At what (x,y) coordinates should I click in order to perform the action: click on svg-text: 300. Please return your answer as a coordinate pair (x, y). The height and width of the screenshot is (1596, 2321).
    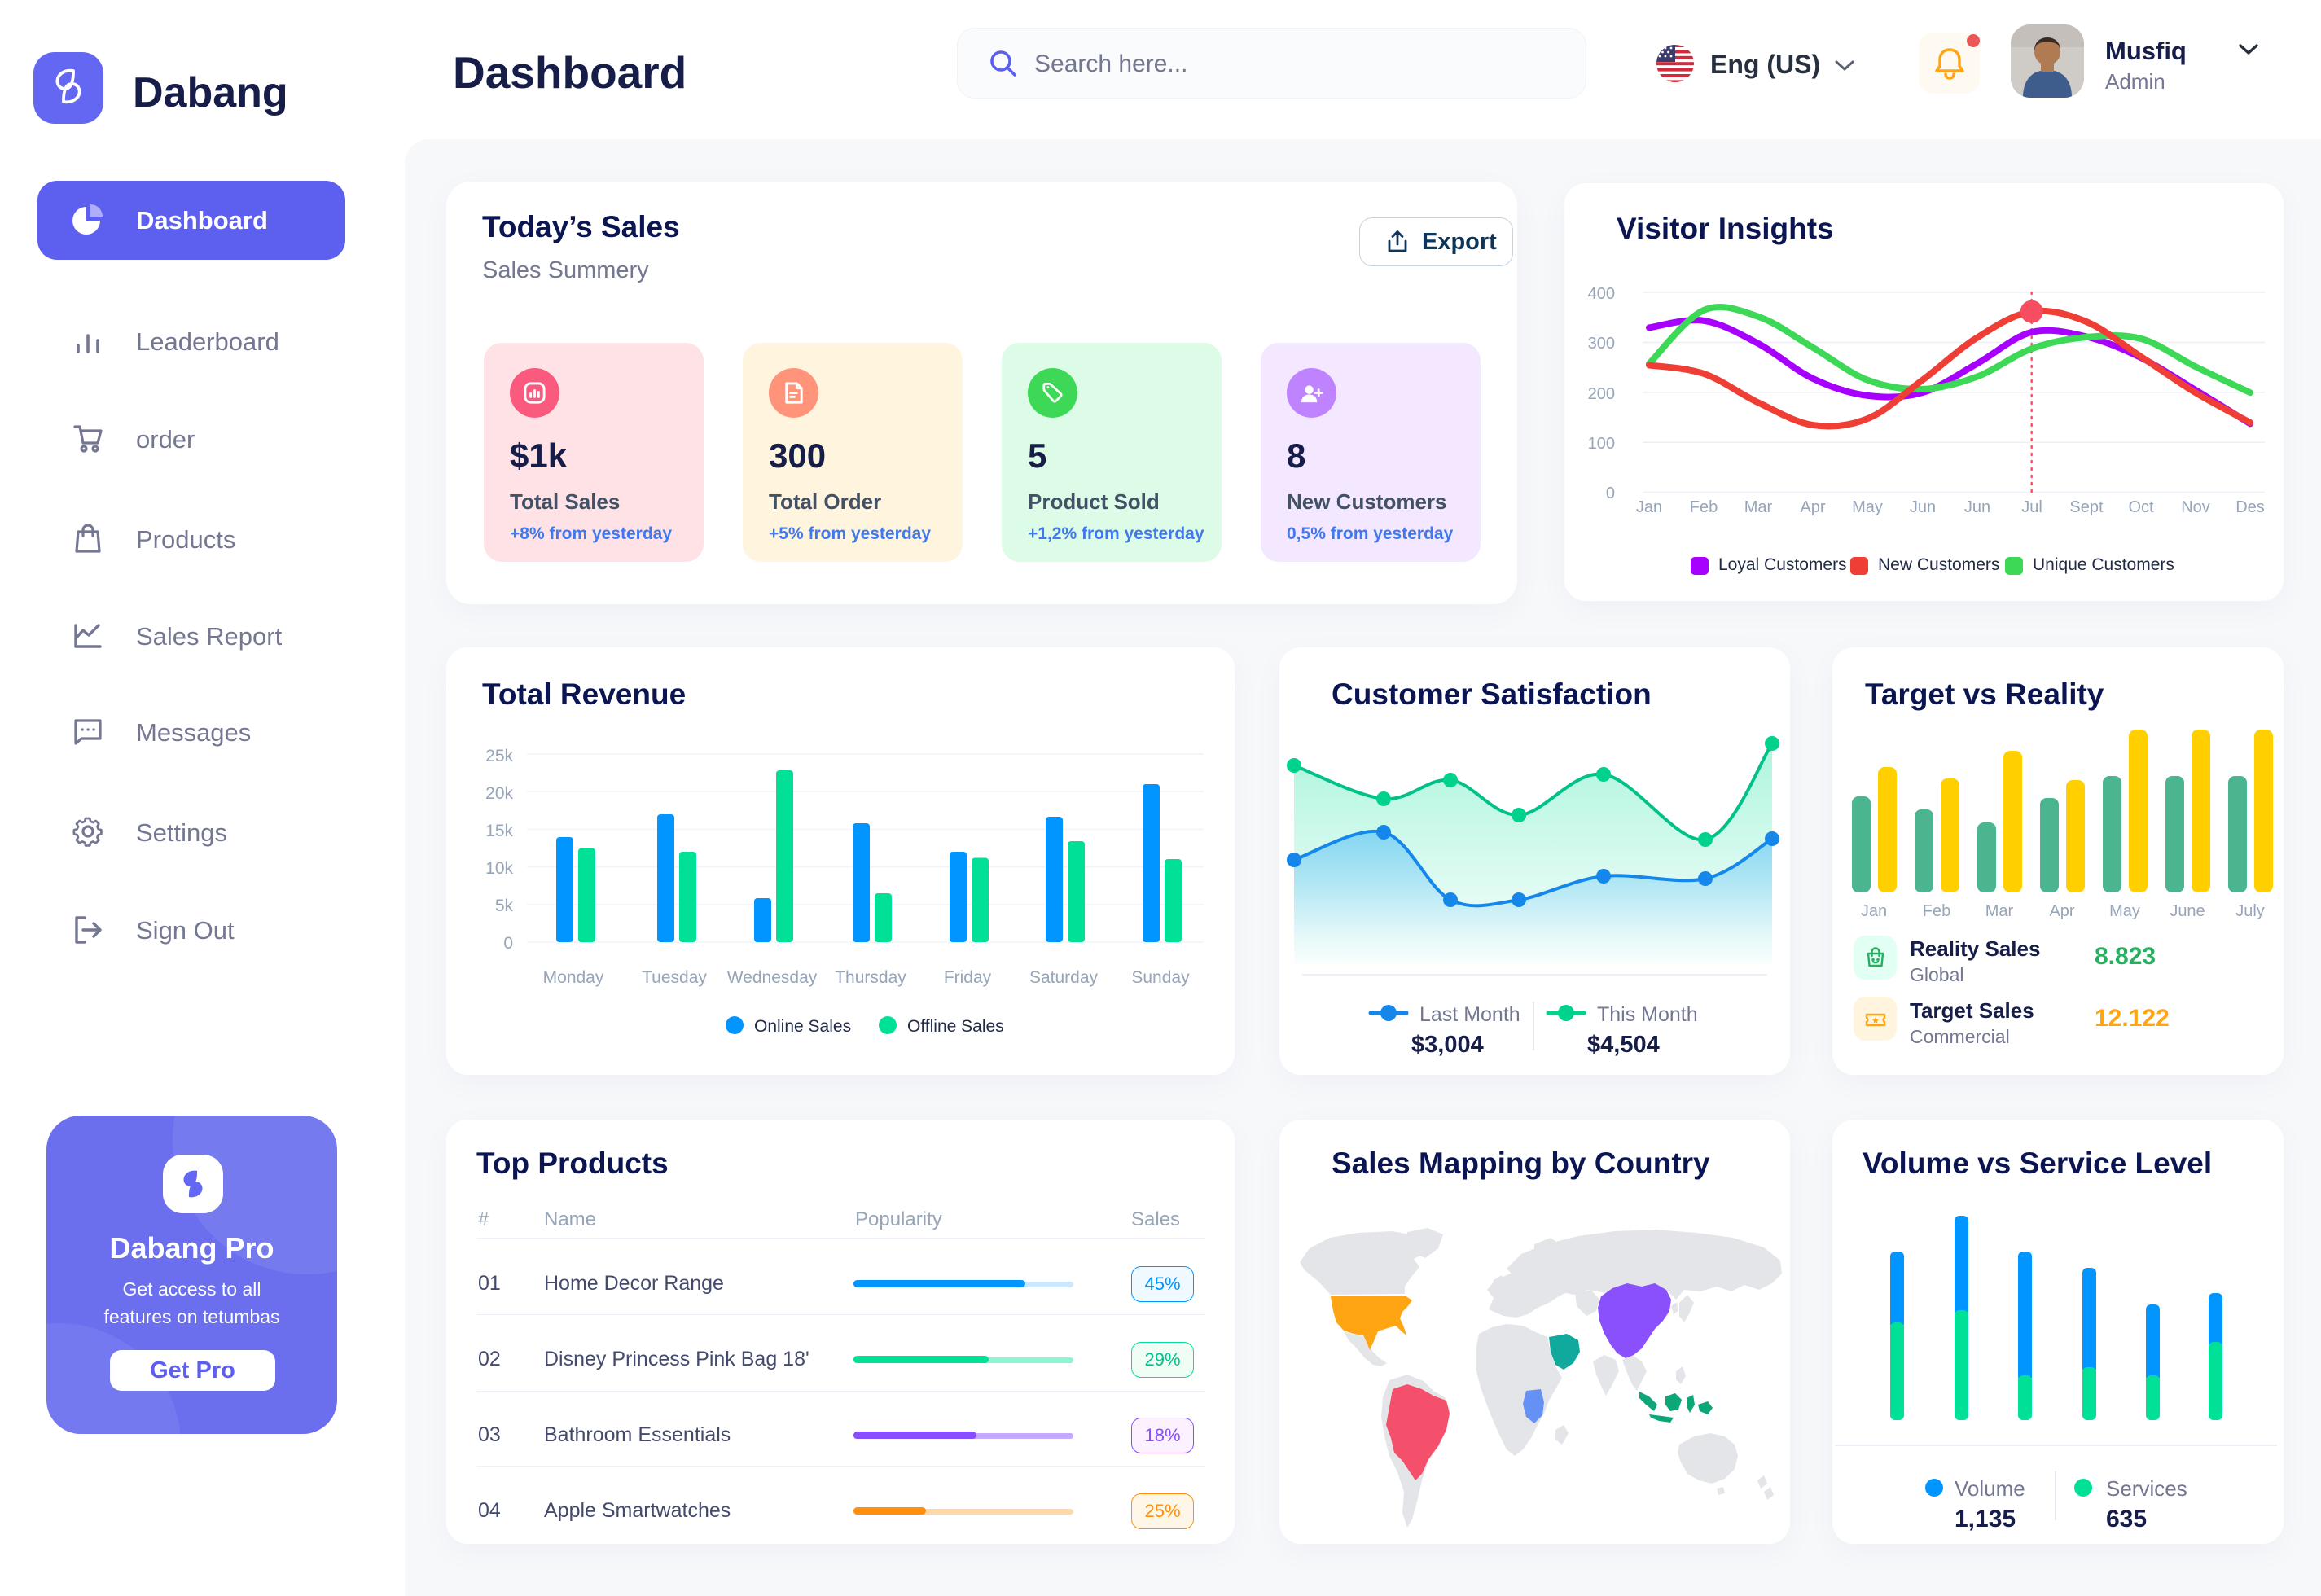
    Looking at the image, I should click on (1601, 344).